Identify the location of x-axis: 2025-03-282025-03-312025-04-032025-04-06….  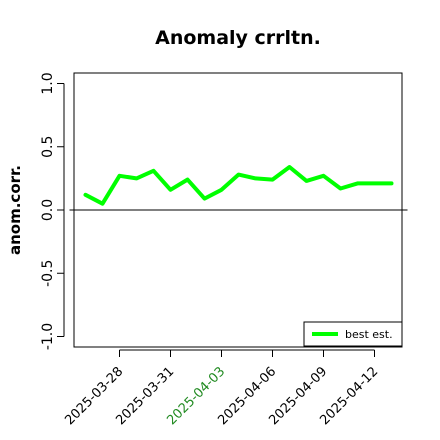
(221, 388).